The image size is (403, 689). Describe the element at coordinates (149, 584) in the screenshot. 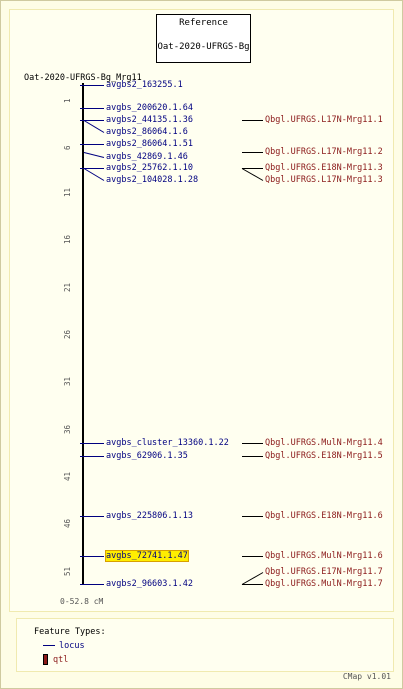

I see `locus-label: avgbs2_96603.1.42` at that location.